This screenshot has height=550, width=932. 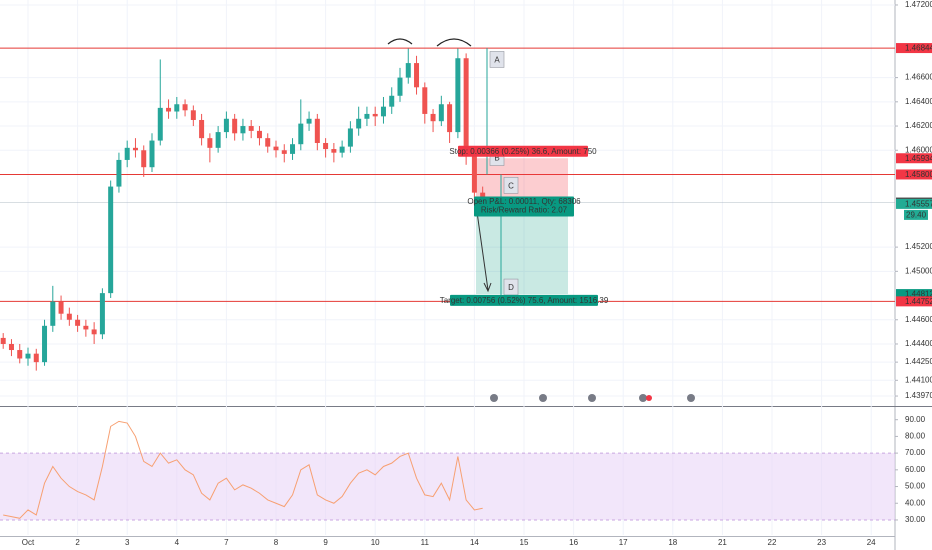 What do you see at coordinates (915, 452) in the screenshot?
I see `rsi-y-tick-label: 70.00` at bounding box center [915, 452].